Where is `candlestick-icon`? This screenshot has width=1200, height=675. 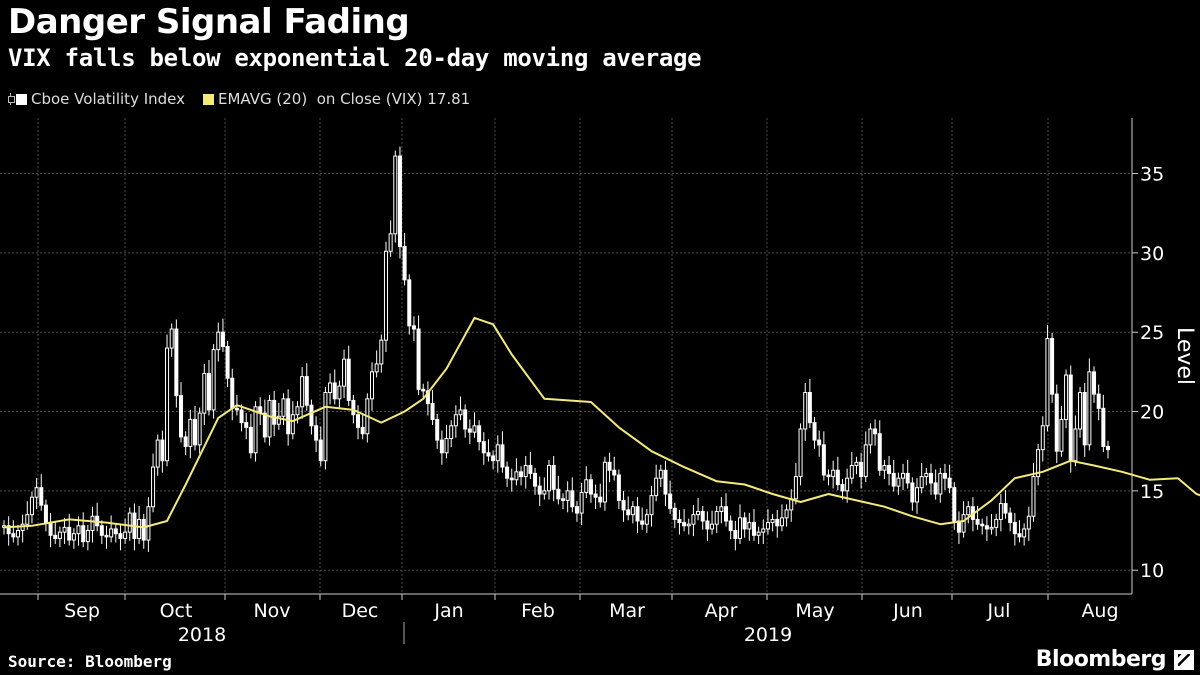 candlestick-icon is located at coordinates (11, 99).